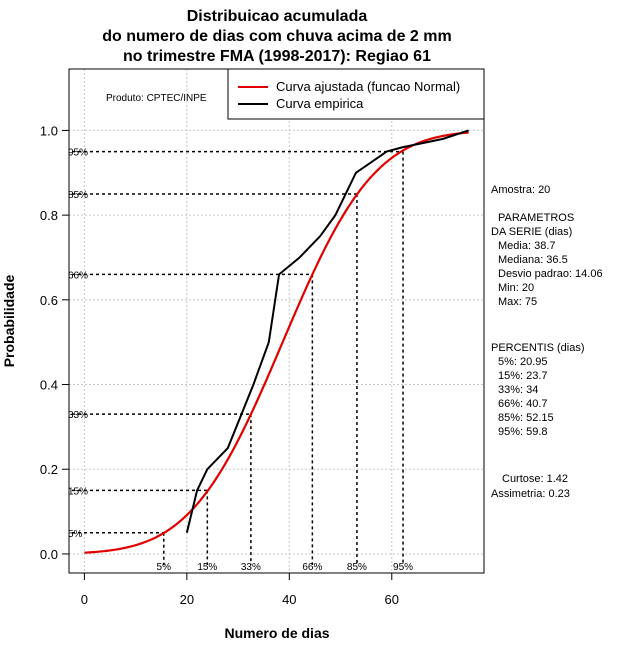  What do you see at coordinates (520, 190) in the screenshot?
I see `sample-size: Amostra: 20` at bounding box center [520, 190].